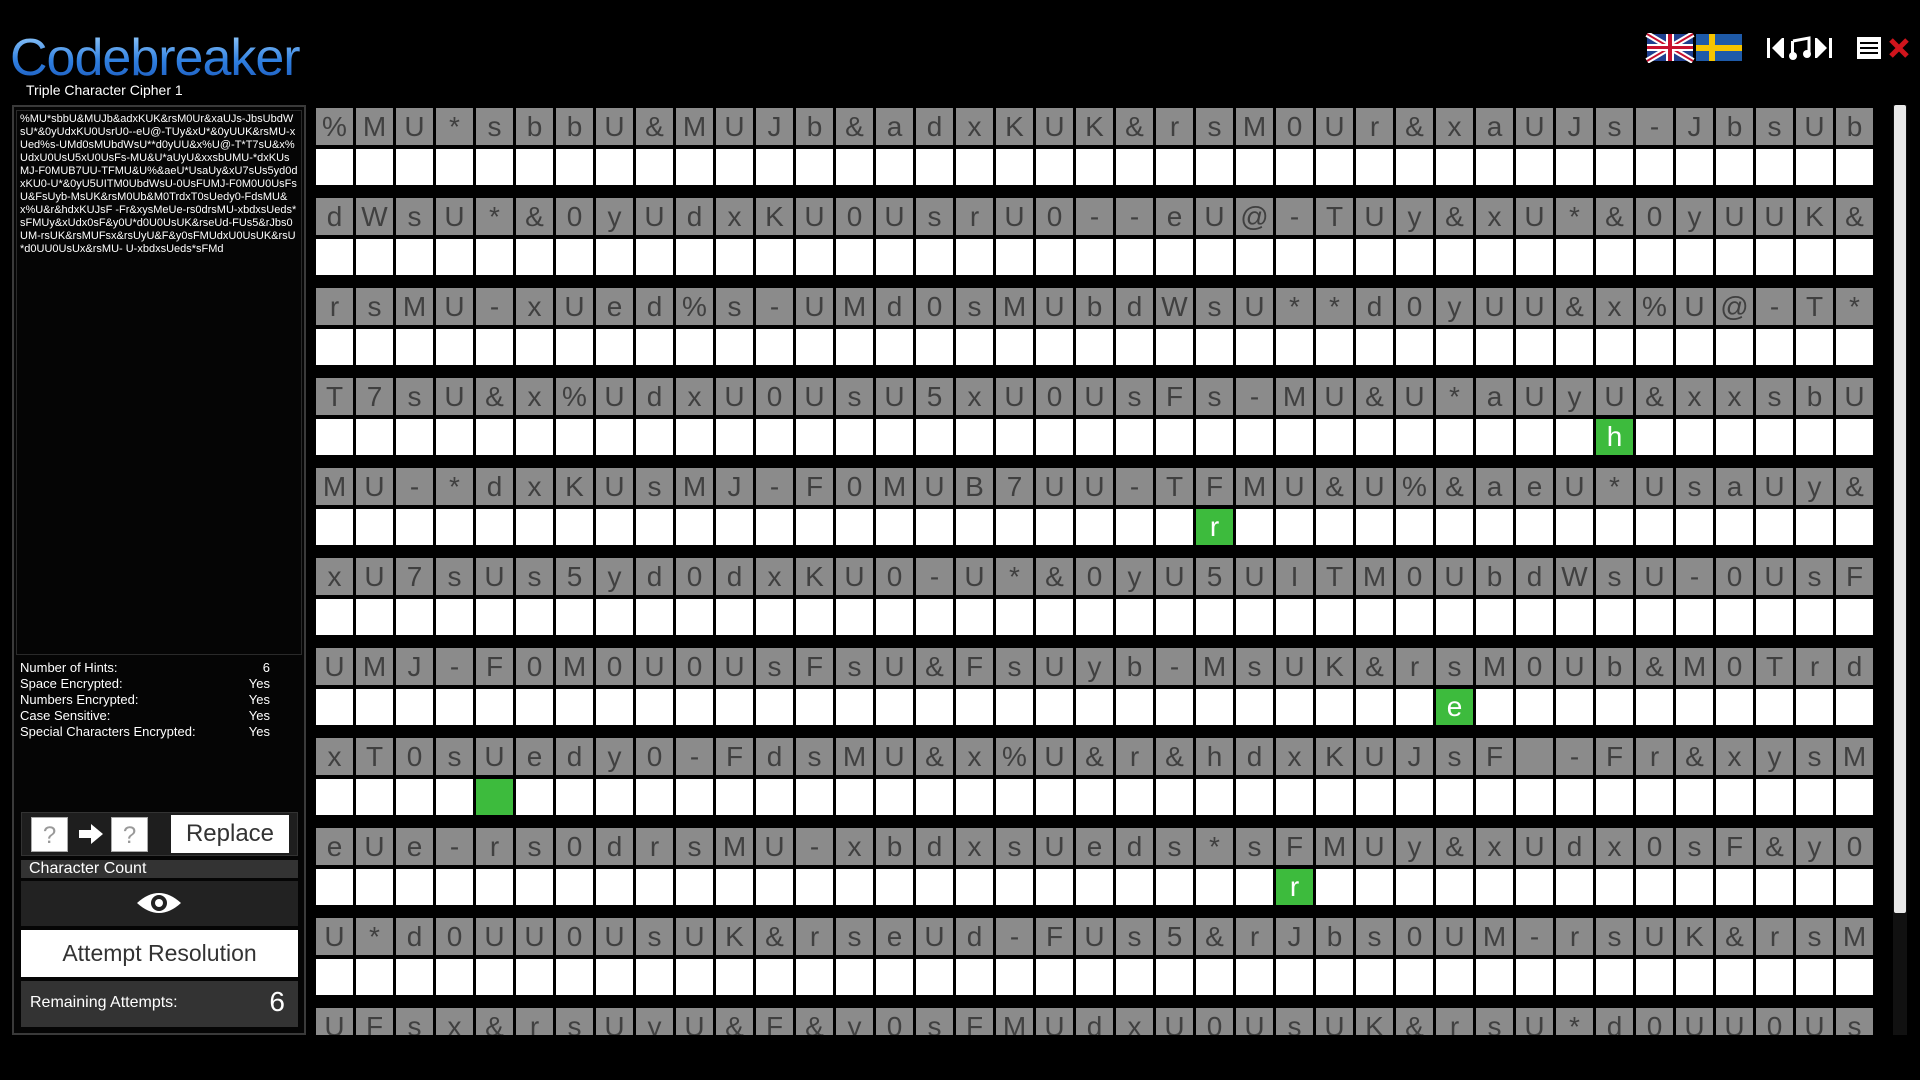  What do you see at coordinates (129, 834) in the screenshot?
I see `to-char: ?` at bounding box center [129, 834].